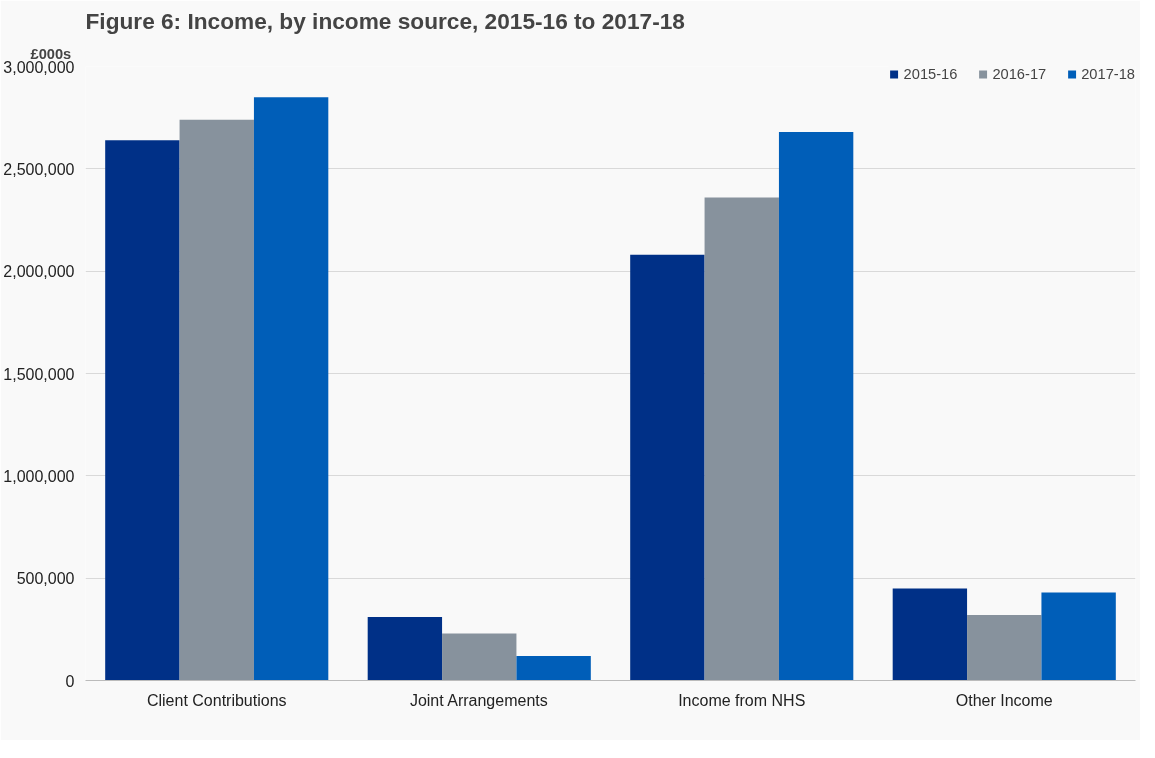 This screenshot has height=758, width=1155. What do you see at coordinates (39, 374) in the screenshot?
I see `y-tick-label: 1,500,000` at bounding box center [39, 374].